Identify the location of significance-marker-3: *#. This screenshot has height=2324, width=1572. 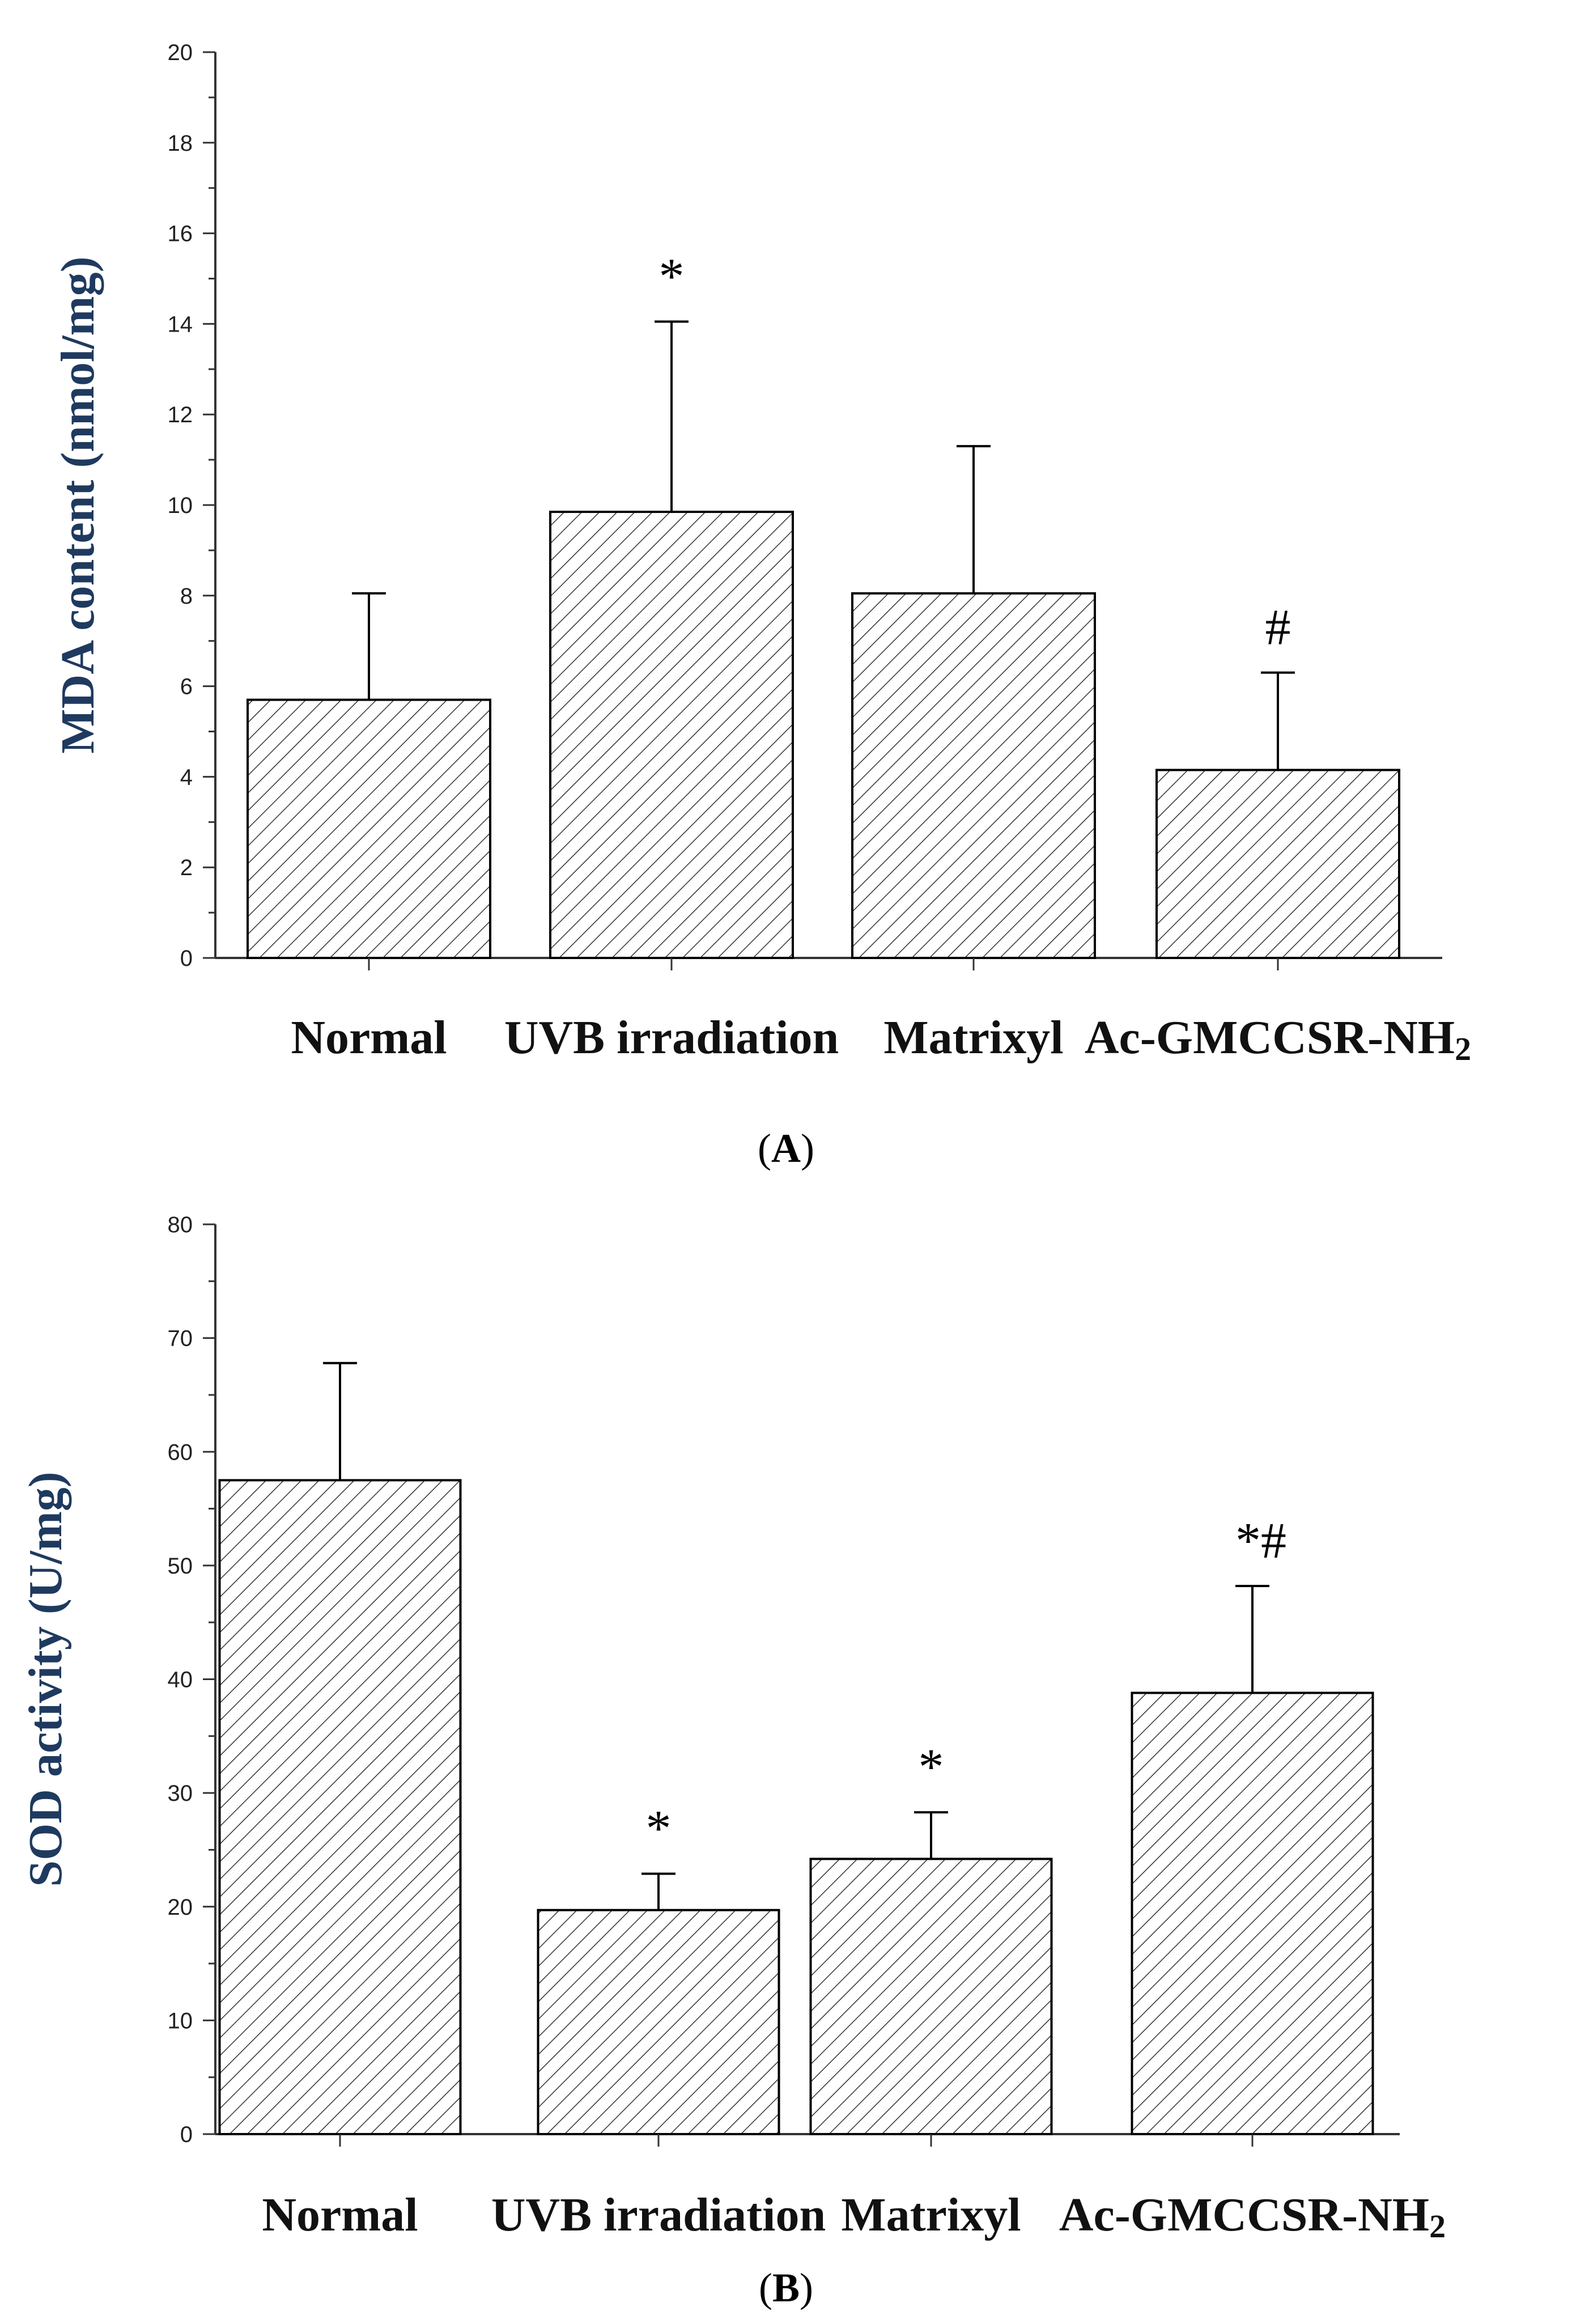
(1260, 1541).